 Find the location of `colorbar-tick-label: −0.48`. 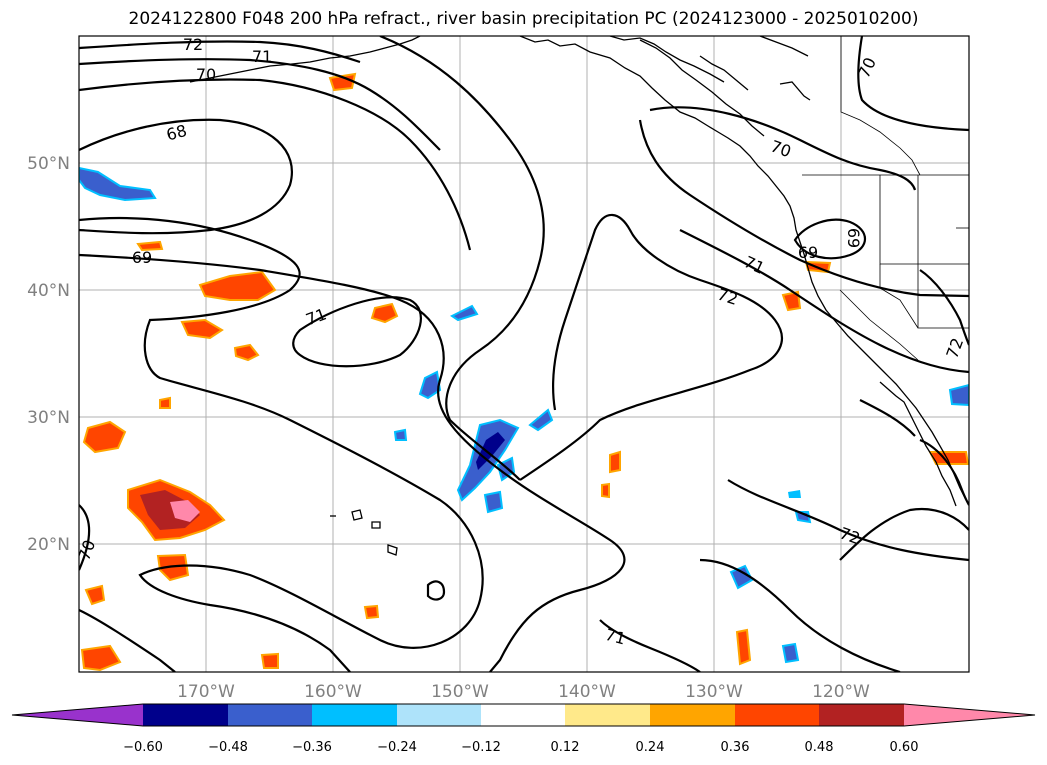

colorbar-tick-label: −0.48 is located at coordinates (228, 747).